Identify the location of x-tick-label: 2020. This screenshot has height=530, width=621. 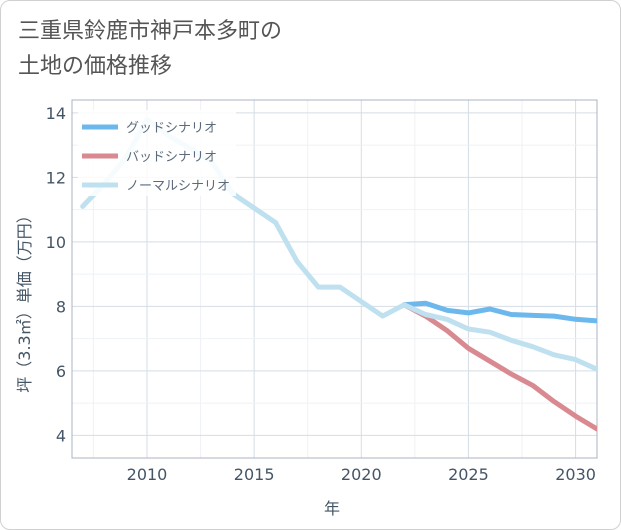
(361, 474).